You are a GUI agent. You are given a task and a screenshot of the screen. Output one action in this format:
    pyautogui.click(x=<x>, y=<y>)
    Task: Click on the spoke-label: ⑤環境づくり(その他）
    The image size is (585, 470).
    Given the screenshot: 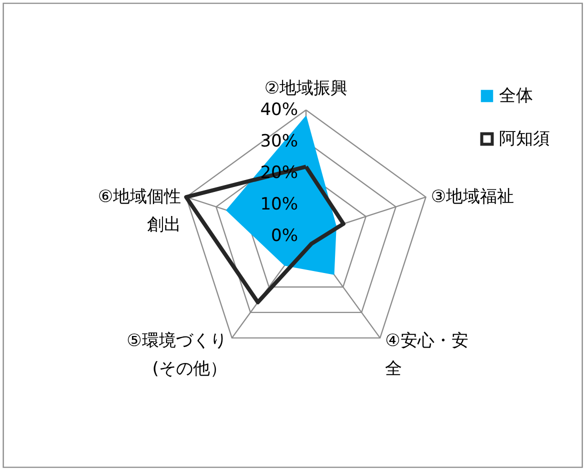 What is the action you would take?
    pyautogui.click(x=176, y=354)
    